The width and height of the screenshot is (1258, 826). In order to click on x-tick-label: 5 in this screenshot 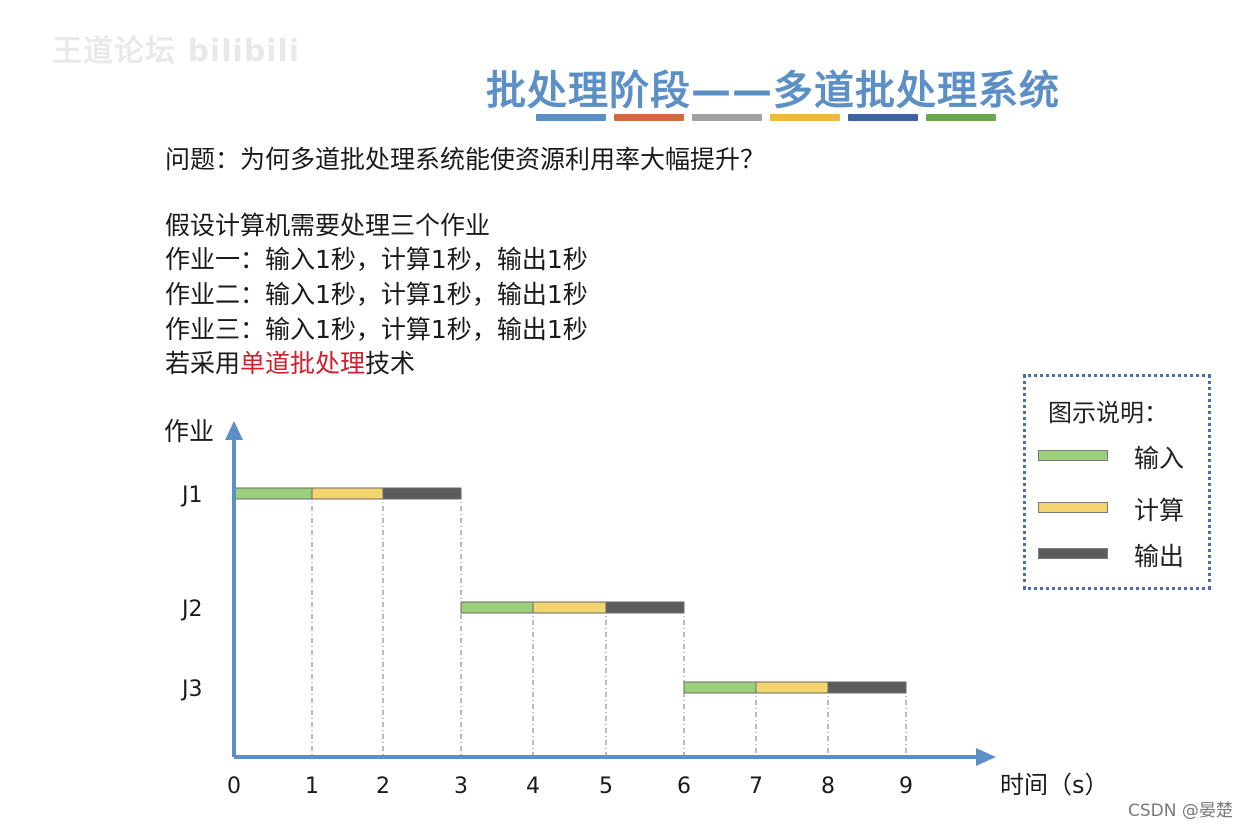, I will do `click(606, 786)`.